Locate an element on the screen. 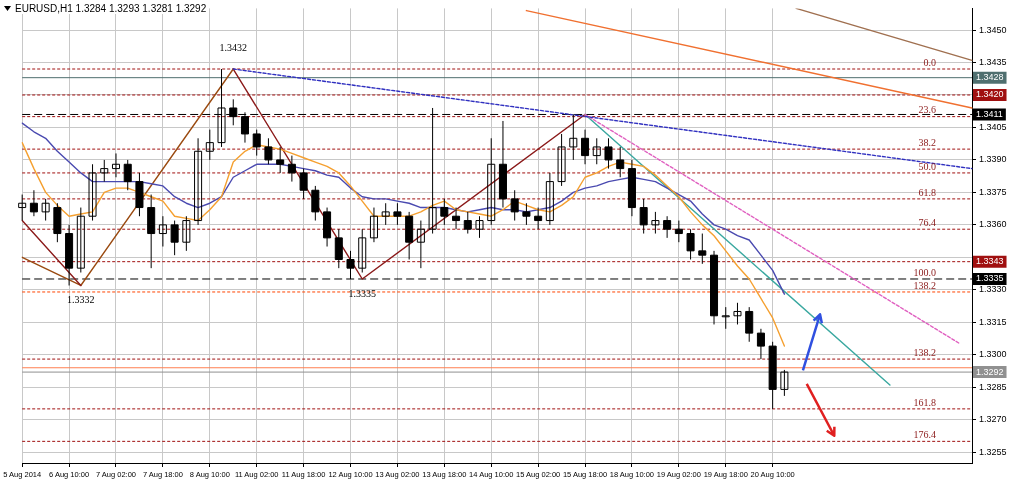  y-tick-label: 1.3405 is located at coordinates (993, 126).